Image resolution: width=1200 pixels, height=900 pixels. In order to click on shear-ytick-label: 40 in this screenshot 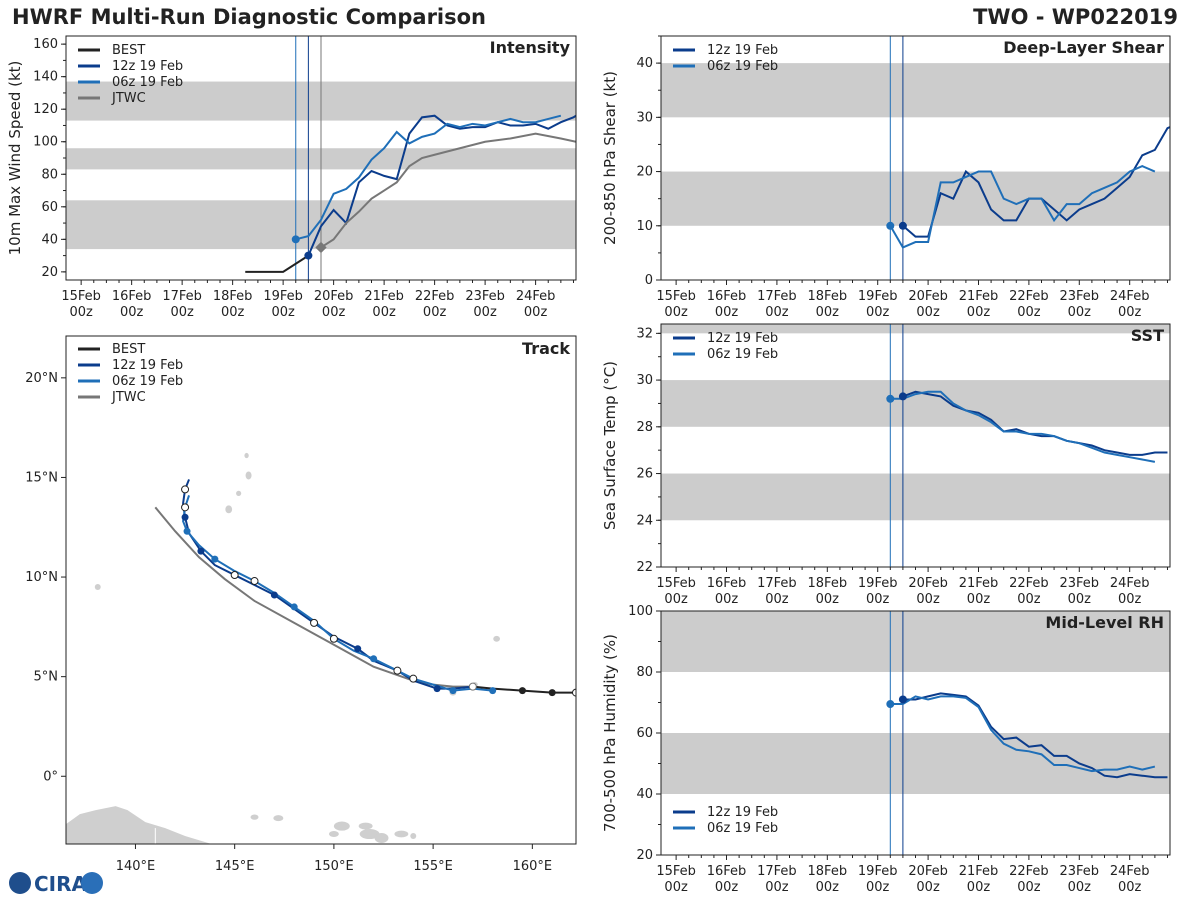, I will do `click(644, 63)`.